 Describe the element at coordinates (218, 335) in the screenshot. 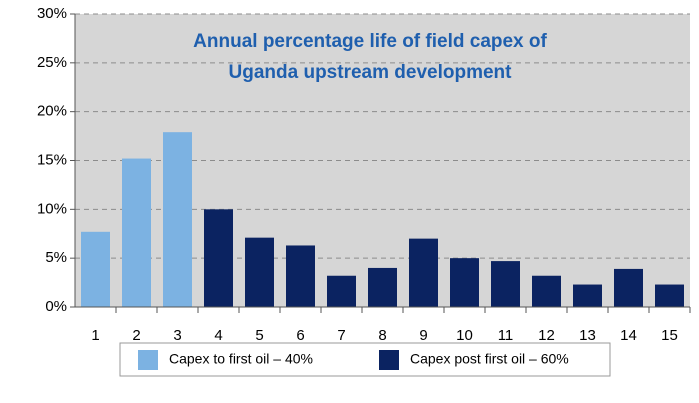

I see `x-tick-label: 4` at that location.